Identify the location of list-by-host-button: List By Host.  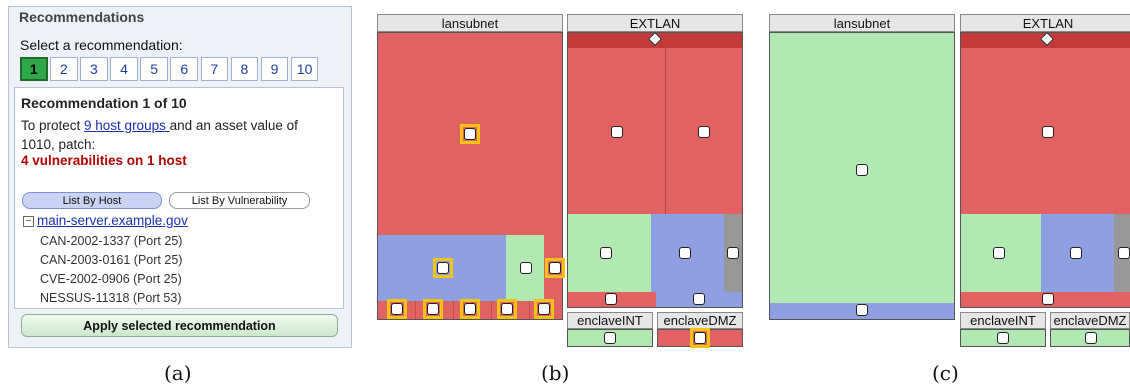
(92, 200).